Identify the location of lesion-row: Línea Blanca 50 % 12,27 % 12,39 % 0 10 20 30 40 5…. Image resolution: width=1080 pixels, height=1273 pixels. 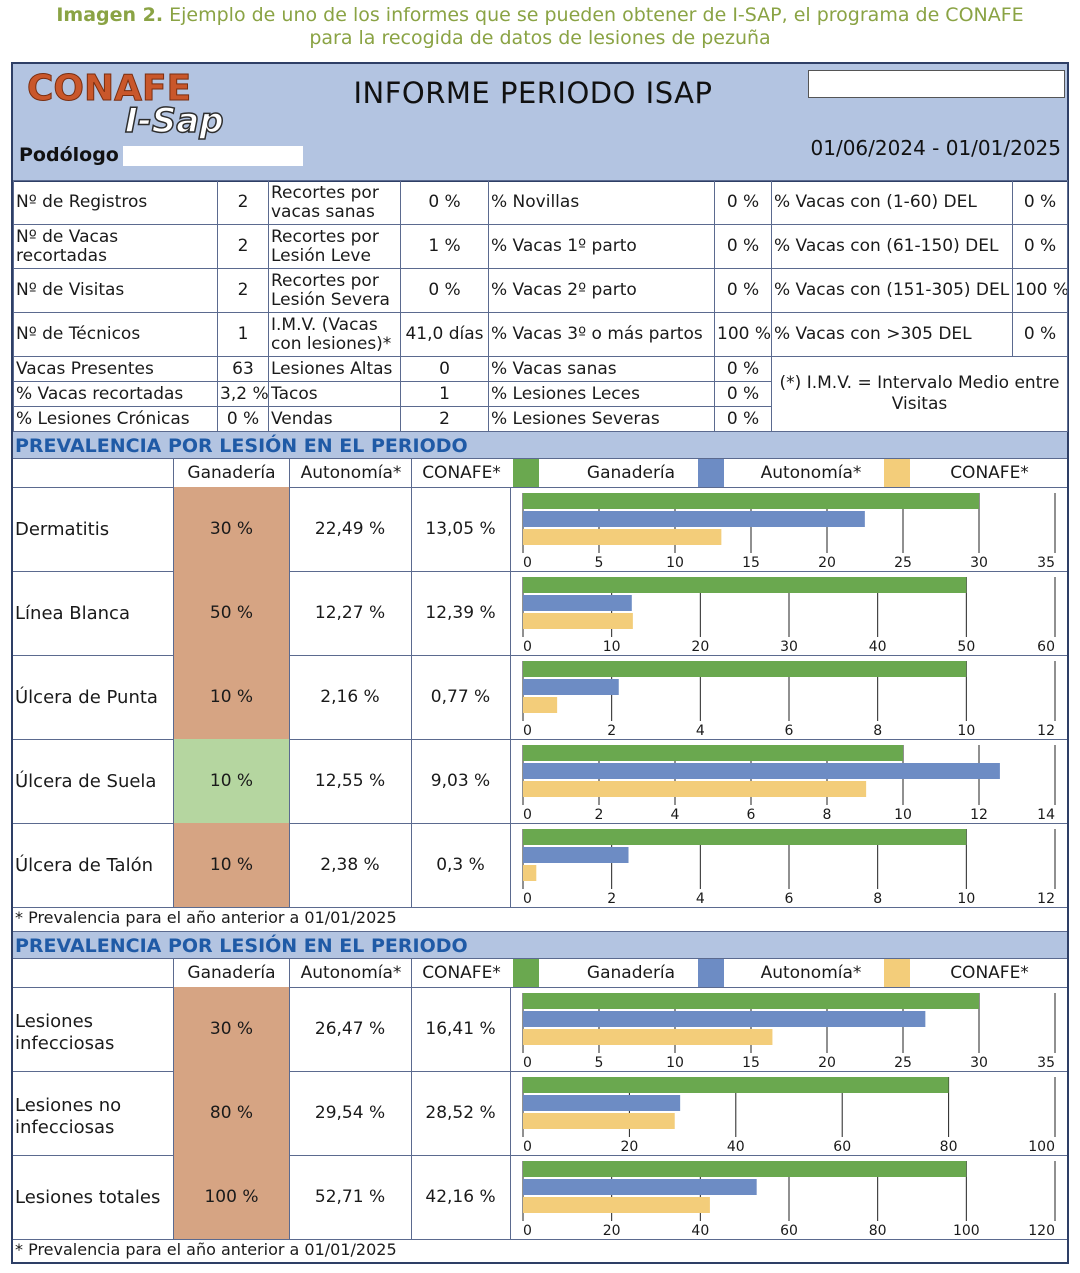
(540, 613).